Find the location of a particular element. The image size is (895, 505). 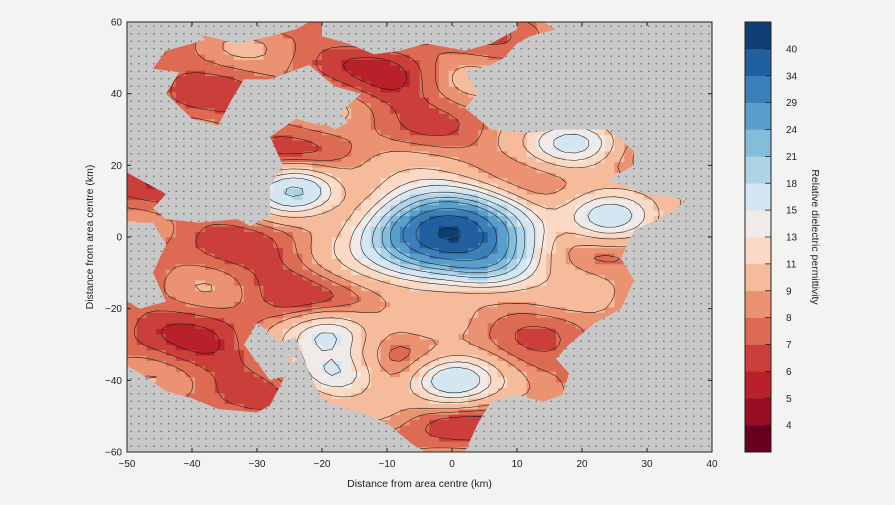

x-tick-label: 30 is located at coordinates (647, 464).